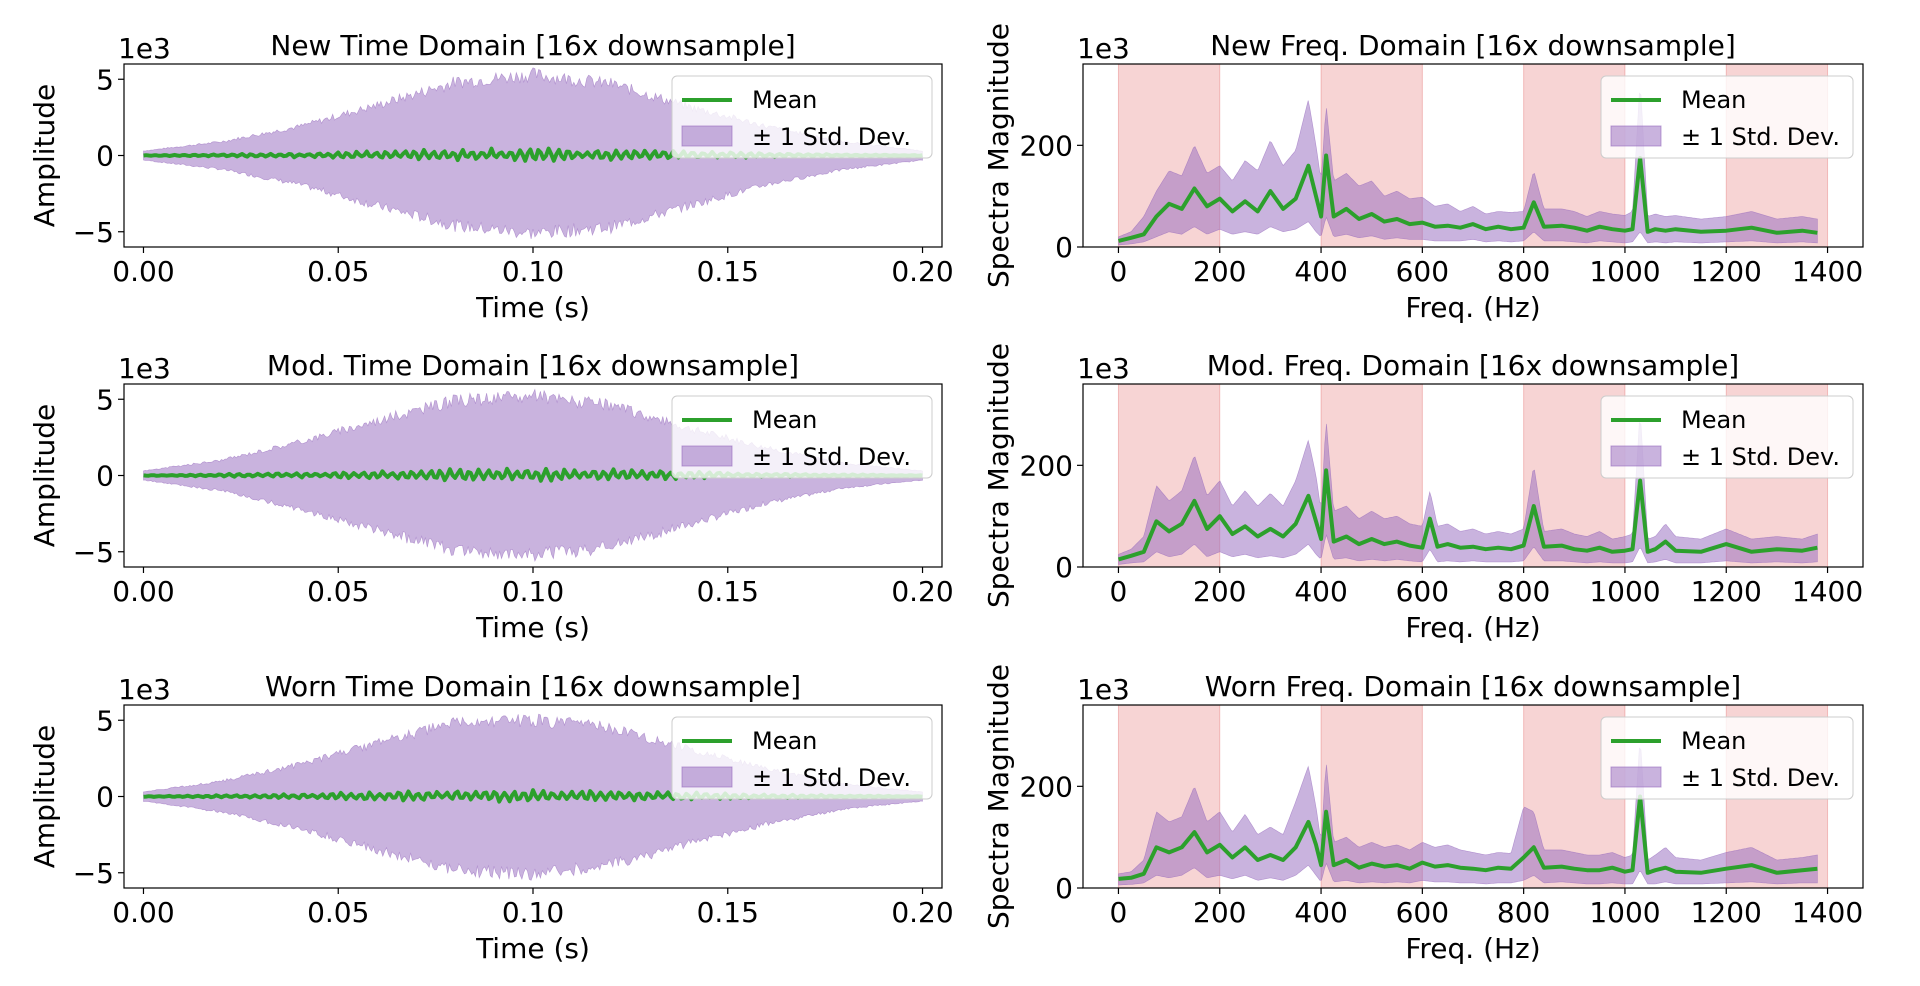 Image resolution: width=1920 pixels, height=986 pixels. Describe the element at coordinates (533, 686) in the screenshot. I see `chart-title: Worn Time Domain [16x downsample]` at that location.